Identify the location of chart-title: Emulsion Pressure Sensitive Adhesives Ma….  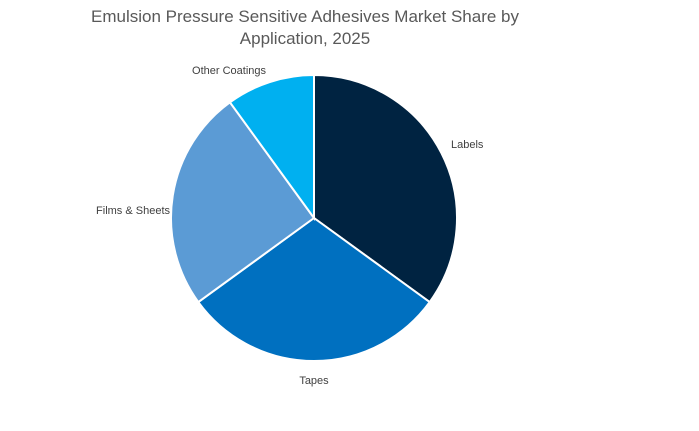
(305, 28).